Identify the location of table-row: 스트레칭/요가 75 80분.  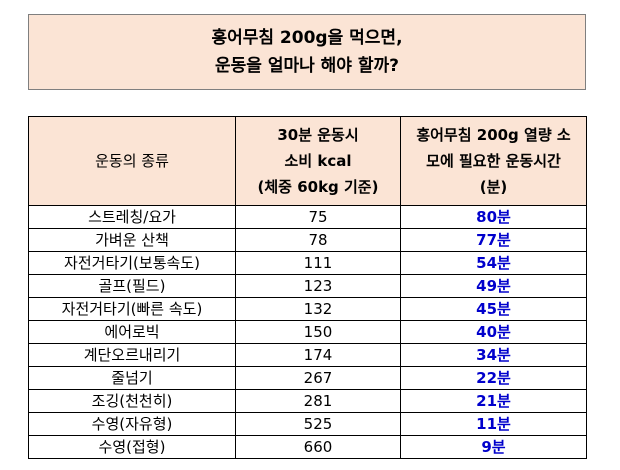
(307, 217).